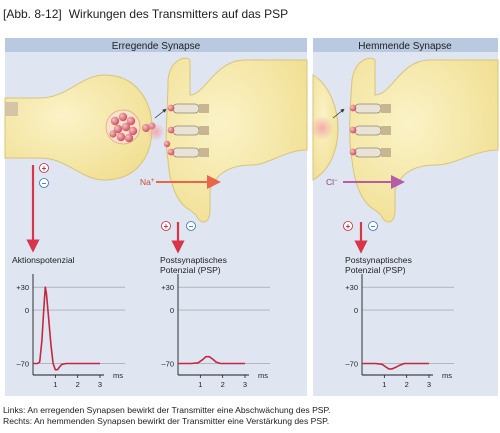 The width and height of the screenshot is (500, 433). Describe the element at coordinates (424, 140) in the screenshot. I see `postsynaptic-membrane-right` at that location.